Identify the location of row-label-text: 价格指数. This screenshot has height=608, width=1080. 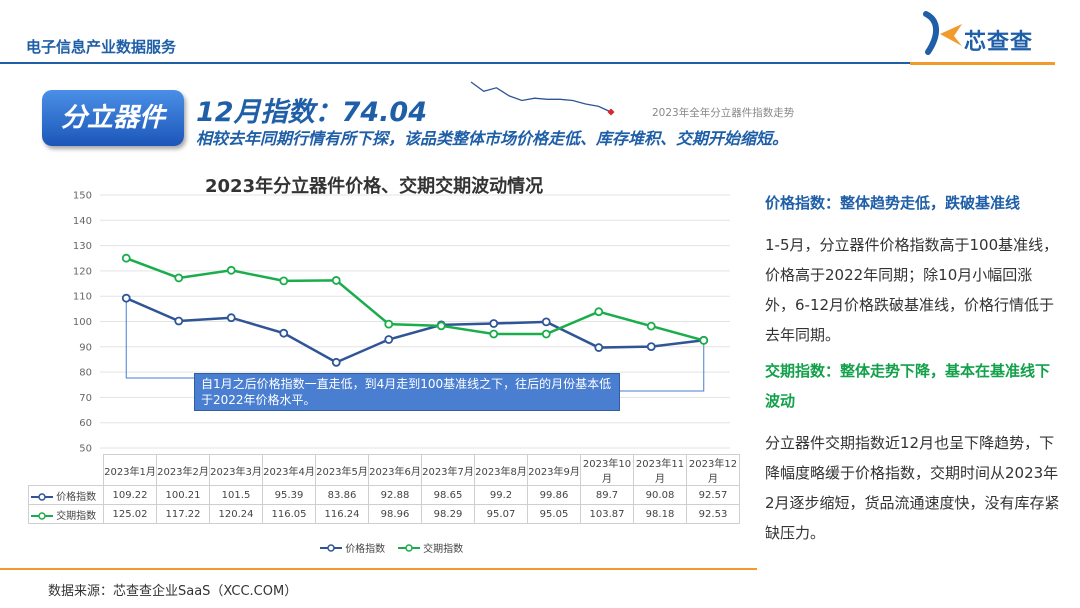
(76, 497).